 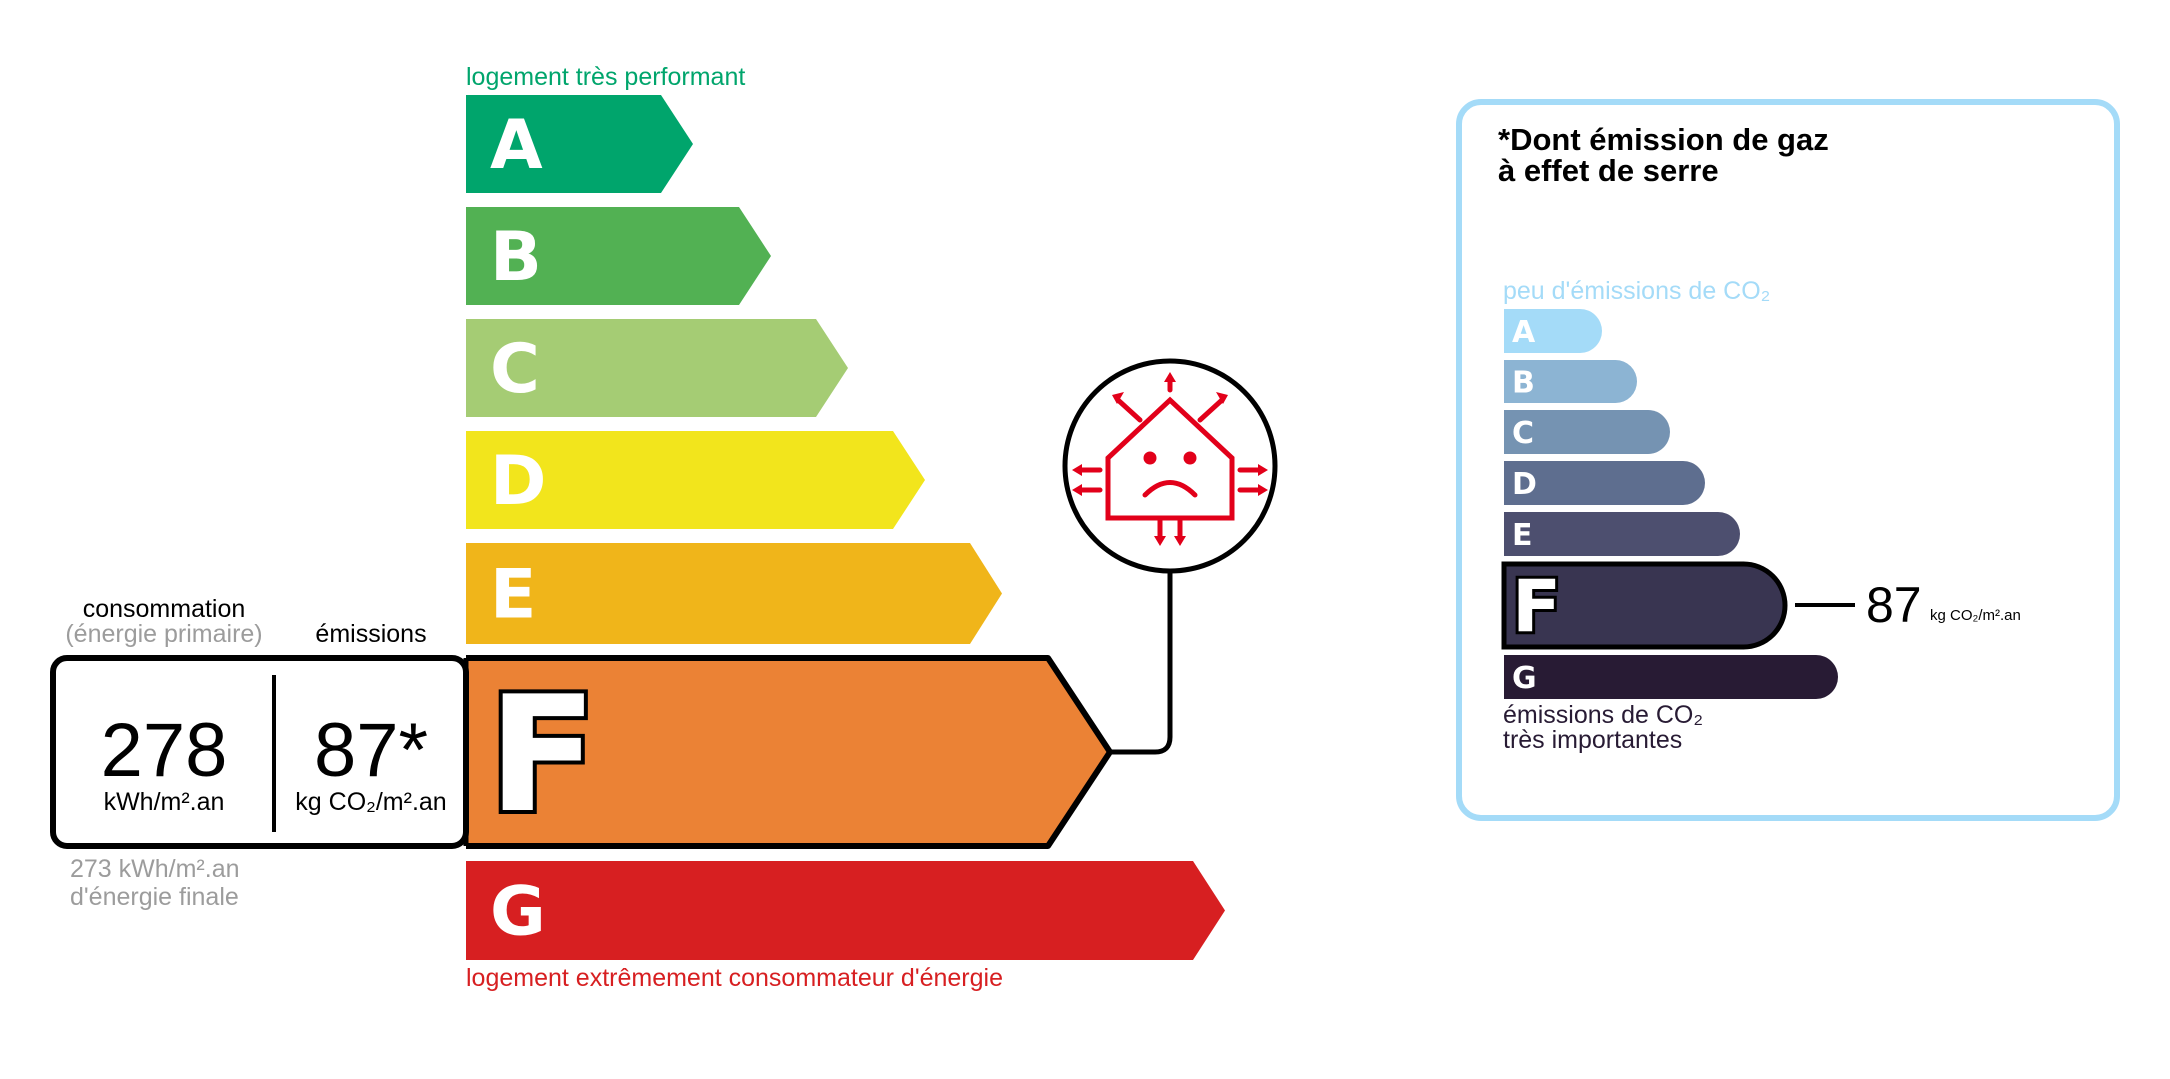 I want to click on ges-class-letter: A, so click(x=1524, y=332).